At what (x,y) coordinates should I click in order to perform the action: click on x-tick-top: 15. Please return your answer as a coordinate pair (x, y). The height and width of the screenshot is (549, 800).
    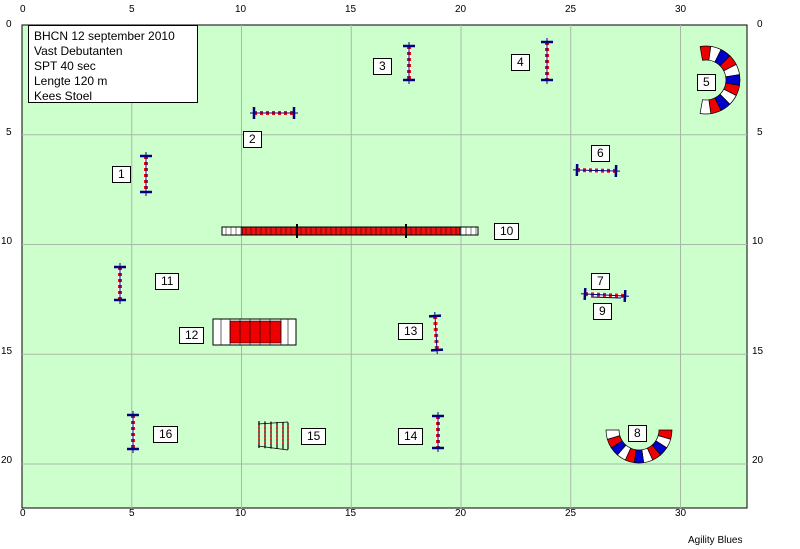
    Looking at the image, I should click on (351, 9).